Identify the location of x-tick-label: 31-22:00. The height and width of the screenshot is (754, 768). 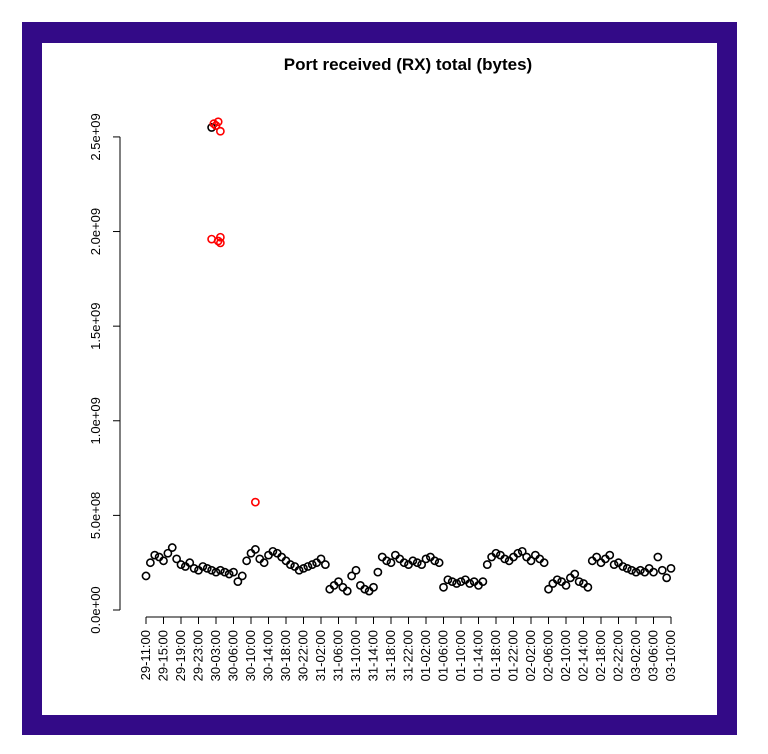
(408, 655).